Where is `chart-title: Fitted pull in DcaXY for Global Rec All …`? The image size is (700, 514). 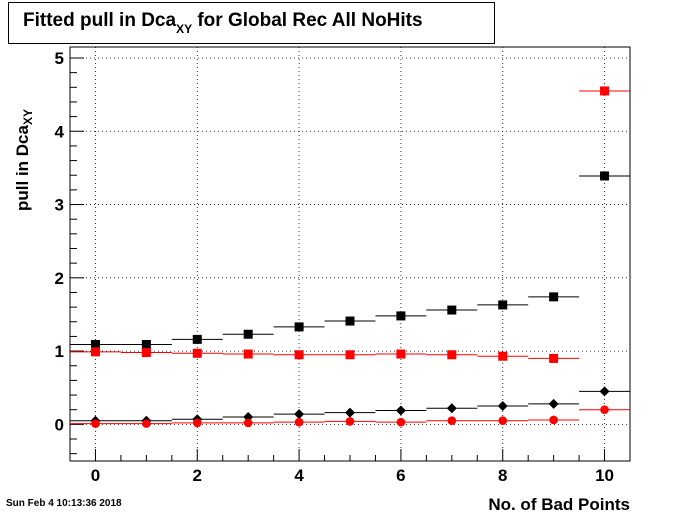
chart-title: Fitted pull in DcaXY for Global Rec All … is located at coordinates (251, 23).